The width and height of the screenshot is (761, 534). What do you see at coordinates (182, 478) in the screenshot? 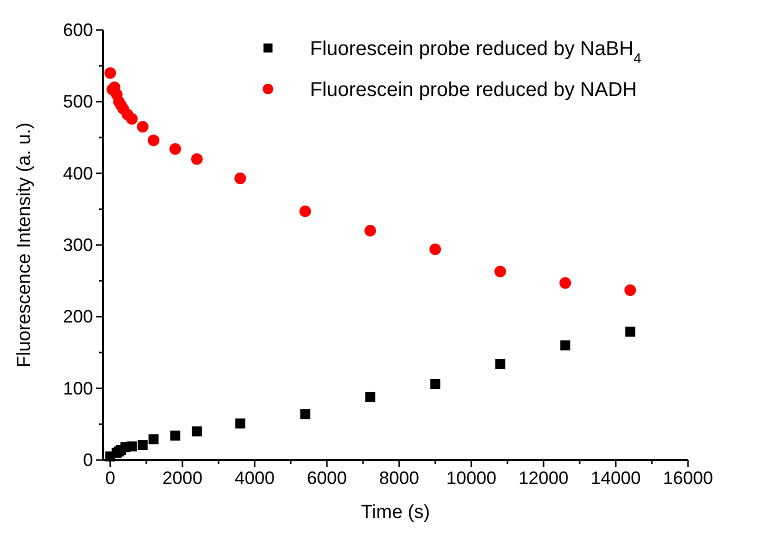
I see `x-tick-label: 2000` at bounding box center [182, 478].